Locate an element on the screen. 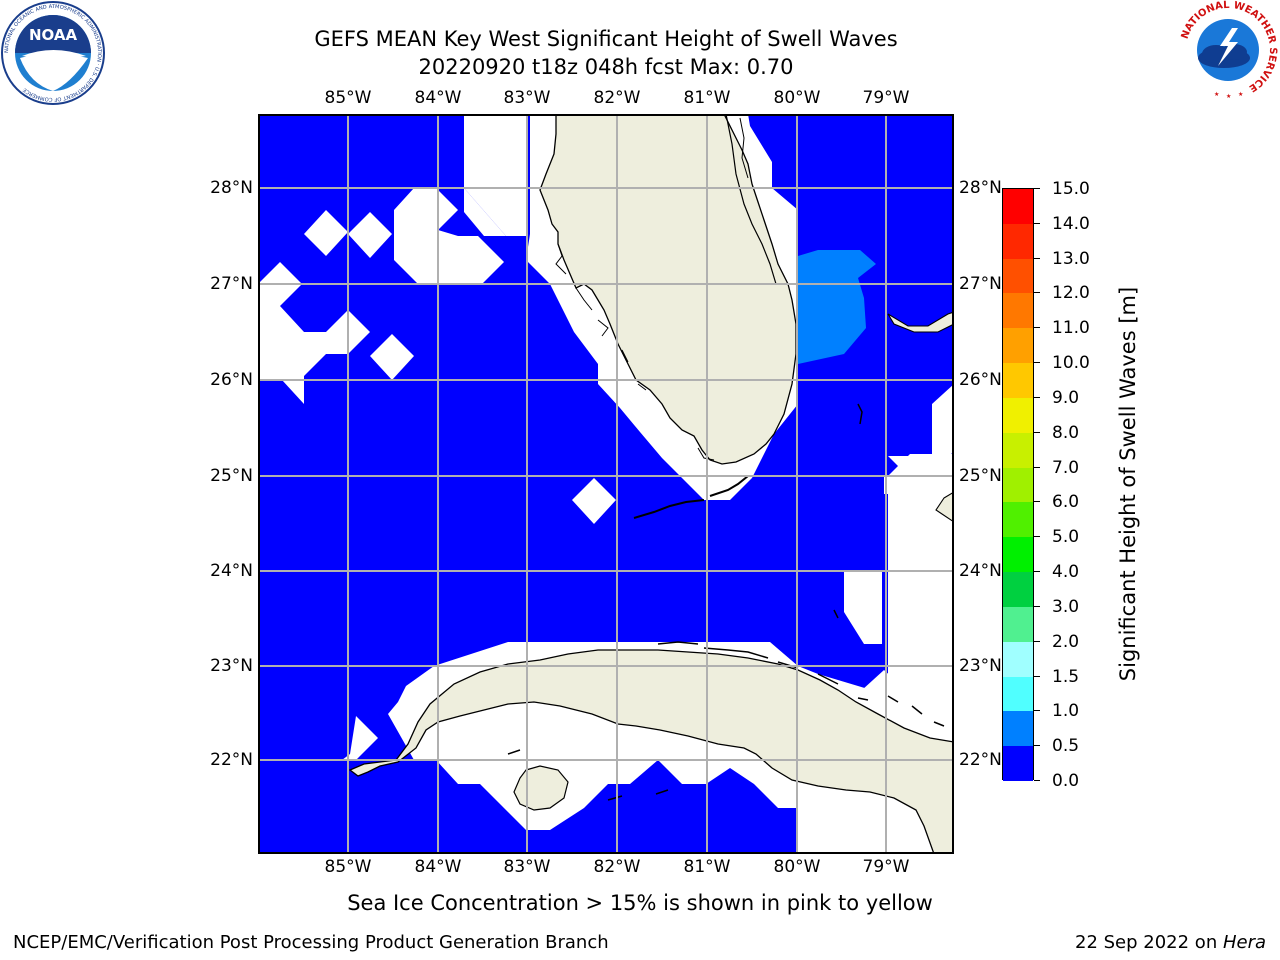 The image size is (1280, 960). lake-okeechobee-area is located at coordinates (706, 454).